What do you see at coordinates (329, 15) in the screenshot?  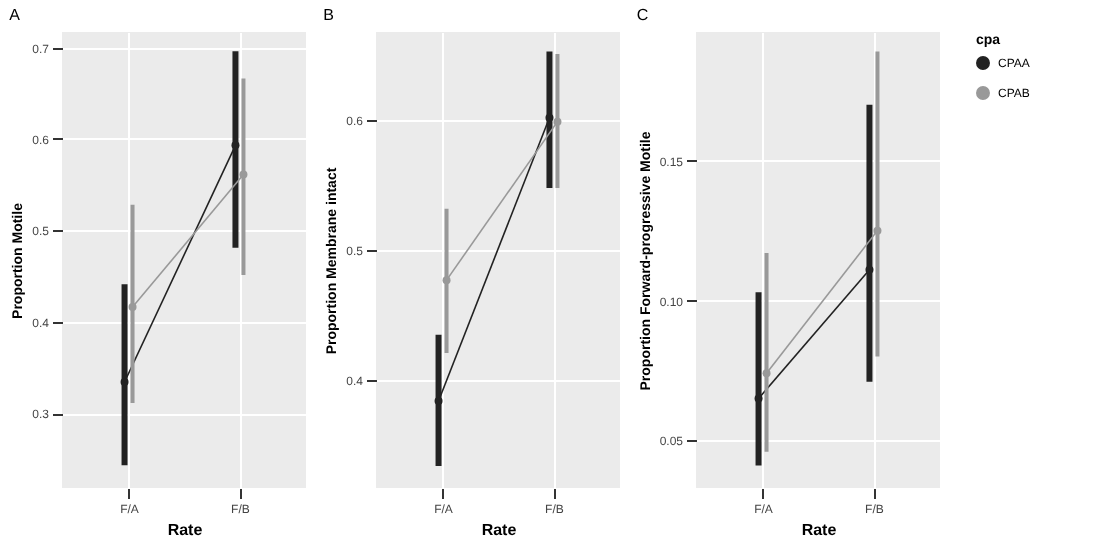 I see `chart-title: B` at bounding box center [329, 15].